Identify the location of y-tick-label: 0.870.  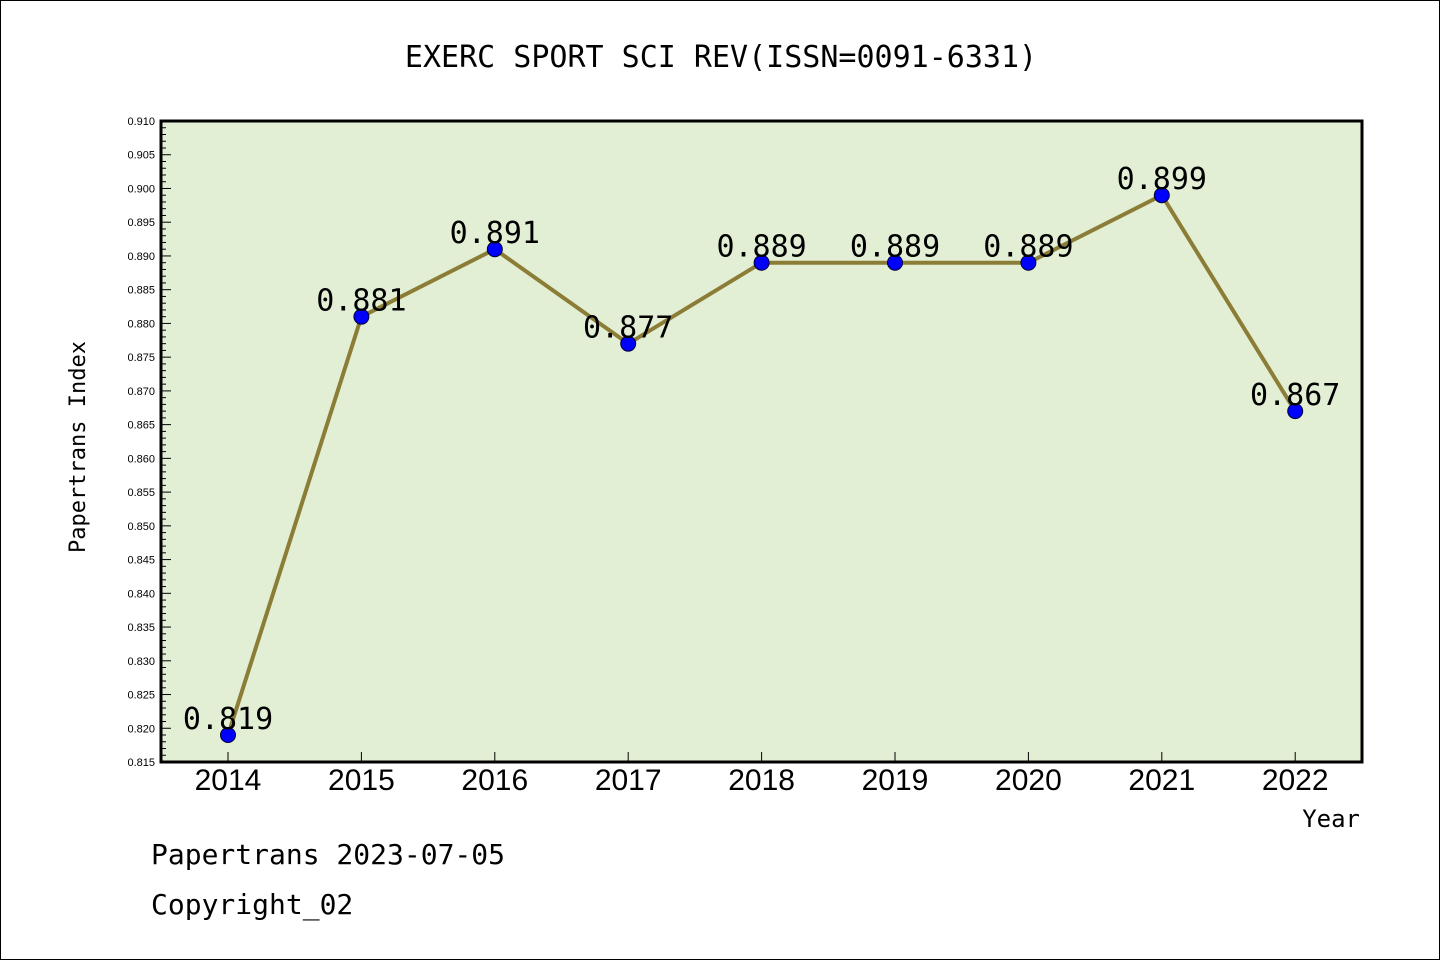
(141, 392).